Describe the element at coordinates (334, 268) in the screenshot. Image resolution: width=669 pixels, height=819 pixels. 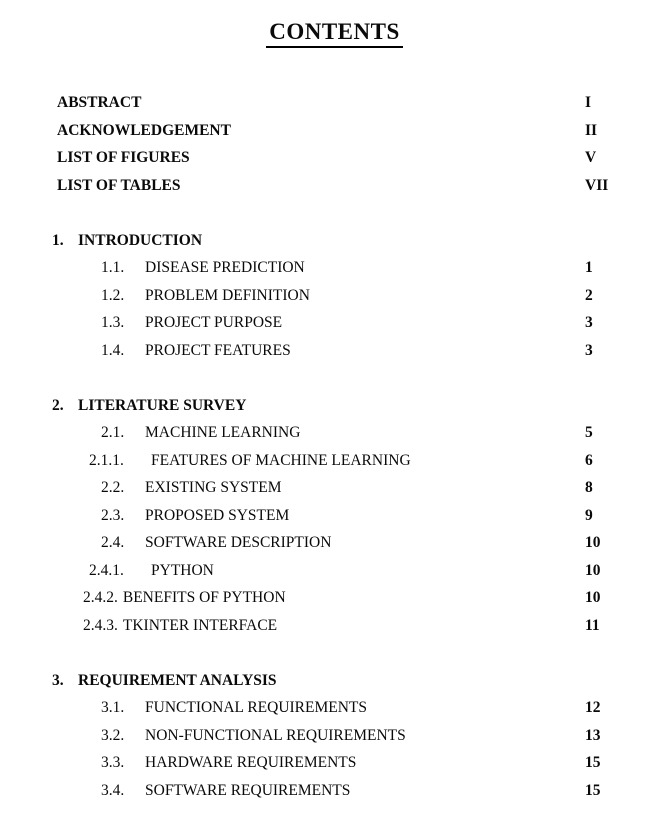
I see `toc-entry: 1.1. DISEASE PREDICTION 1` at that location.